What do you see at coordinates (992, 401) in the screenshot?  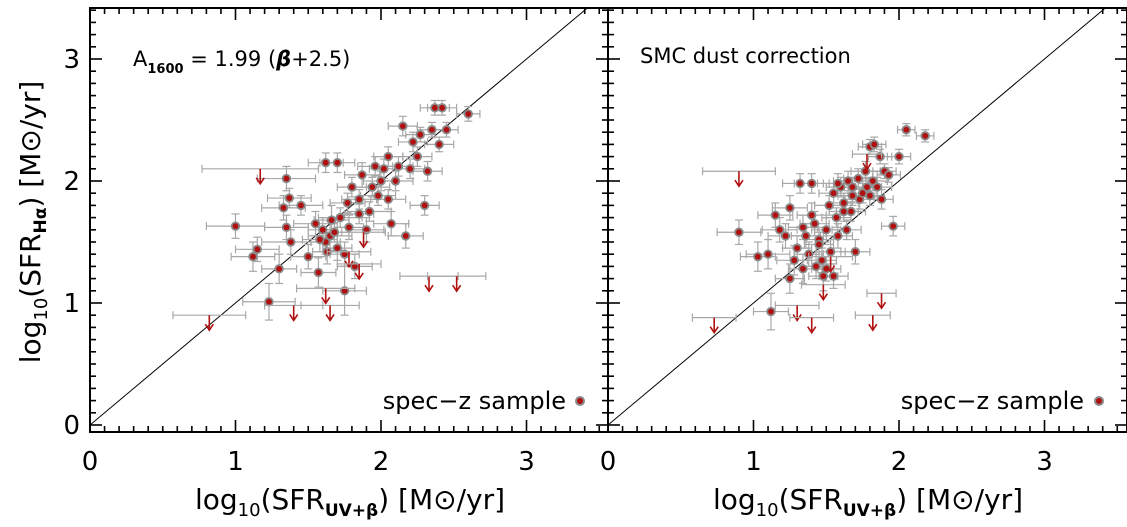 I see `right-legend-label: spec−z sample` at bounding box center [992, 401].